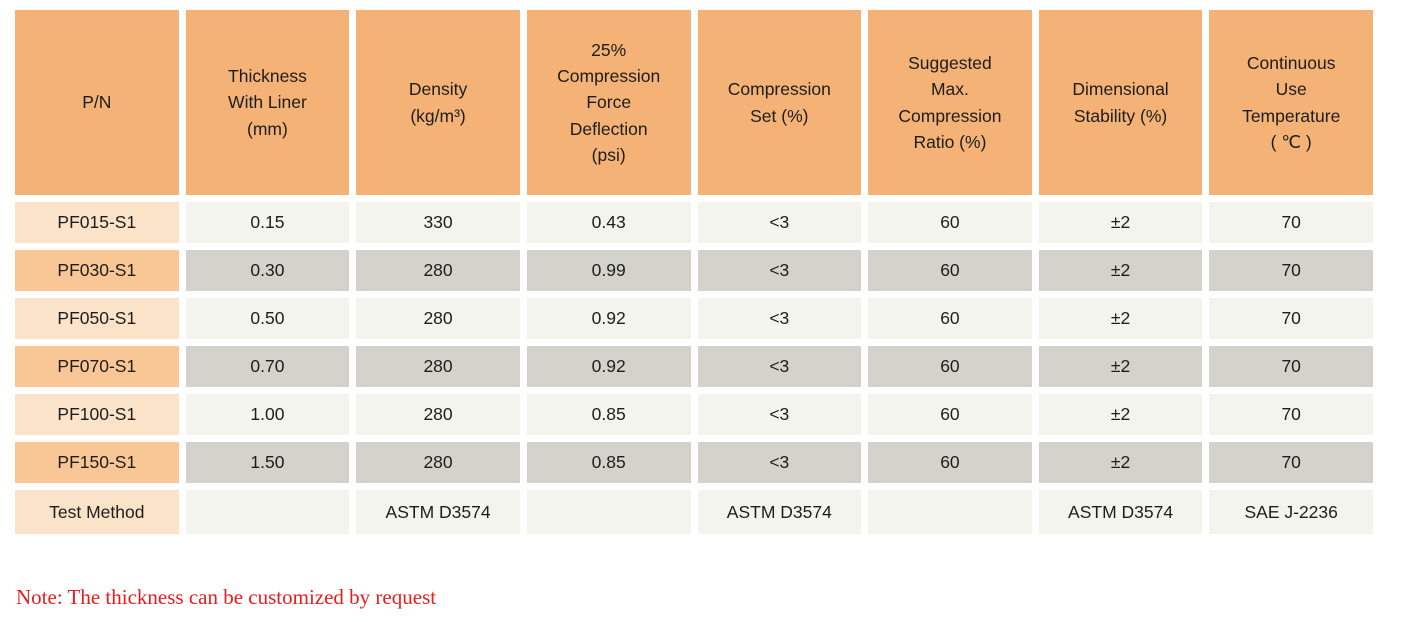 Image resolution: width=1408 pixels, height=622 pixels. Describe the element at coordinates (694, 462) in the screenshot. I see `table-row: PF150-S1 1.50 280 0.85 <3 60 ±2 70` at that location.